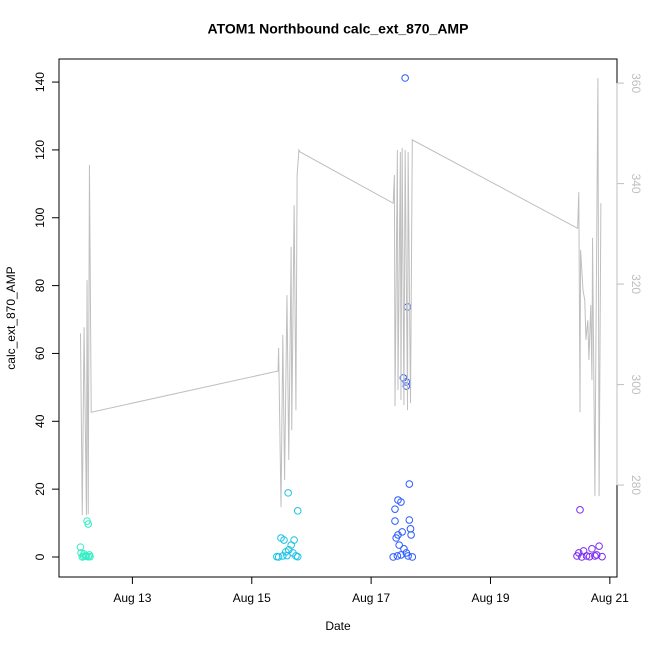 This screenshot has height=650, width=650. Describe the element at coordinates (252, 598) in the screenshot. I see `x-tick-label: Aug 15` at that location.